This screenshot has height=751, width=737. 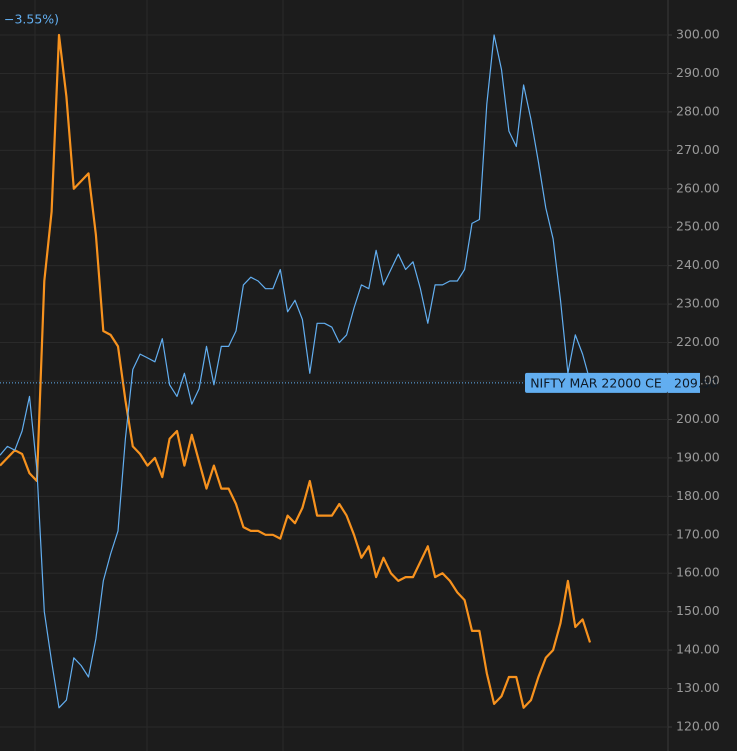 I want to click on y-tick-label: 140.00, so click(x=698, y=649).